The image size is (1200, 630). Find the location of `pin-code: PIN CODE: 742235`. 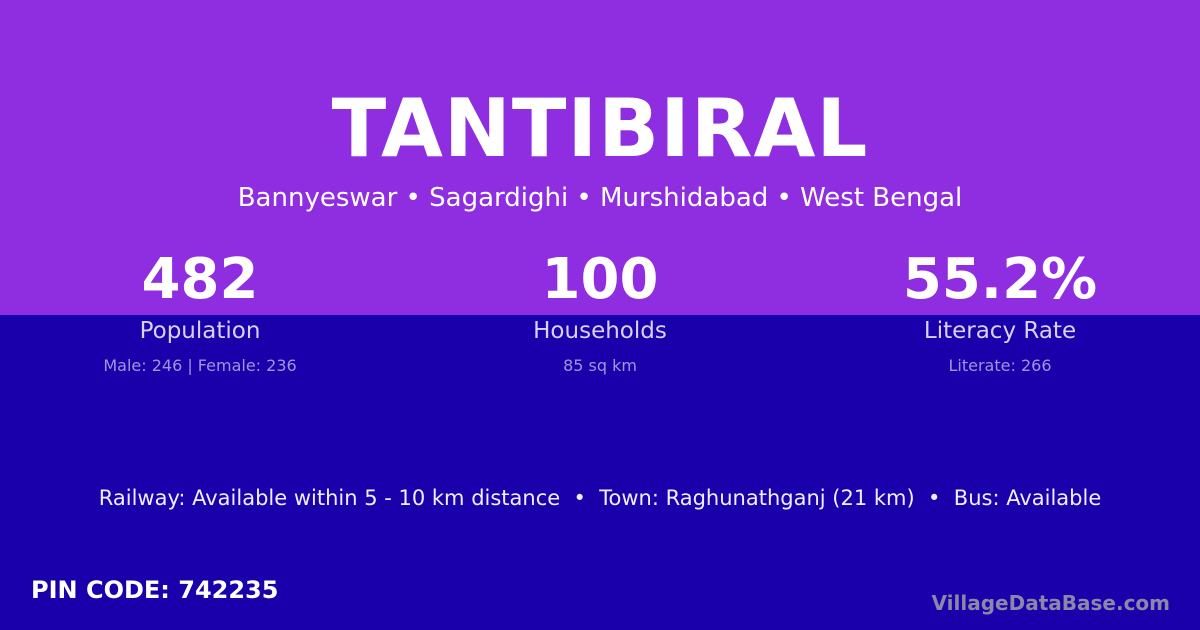

pin-code: PIN CODE: 742235 is located at coordinates (155, 590).